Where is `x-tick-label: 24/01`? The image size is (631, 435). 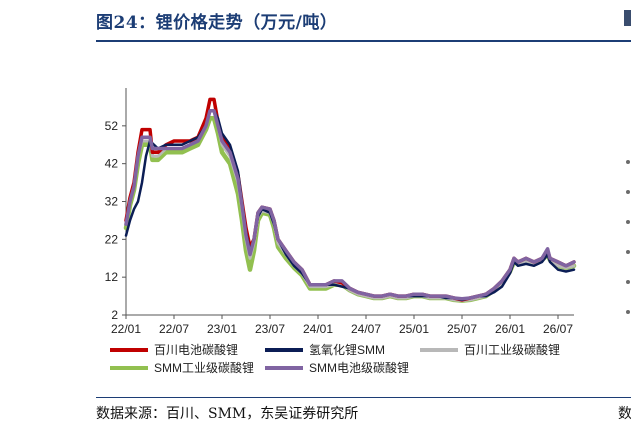
x-tick-label: 24/01 is located at coordinates (318, 329).